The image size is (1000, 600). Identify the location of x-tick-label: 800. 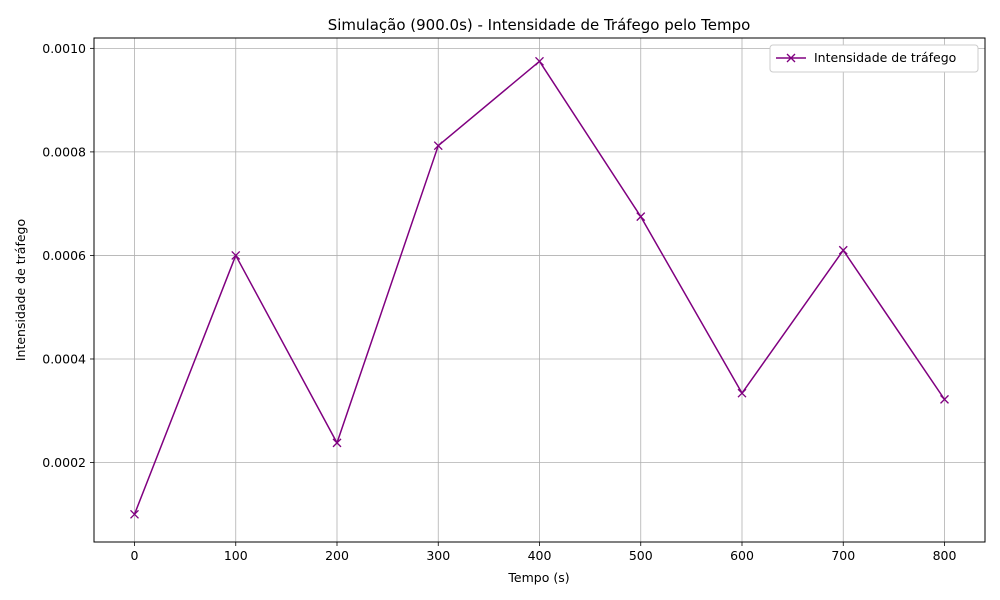
(945, 555).